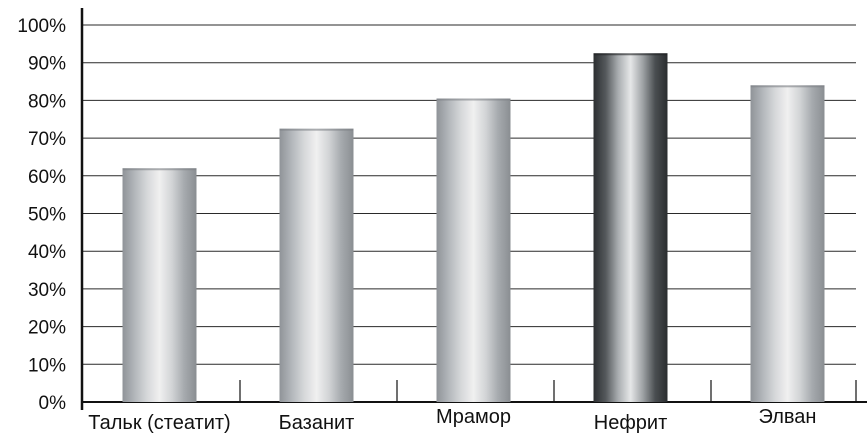 The width and height of the screenshot is (867, 439). I want to click on x-tick-label: Мрамор, so click(473, 417).